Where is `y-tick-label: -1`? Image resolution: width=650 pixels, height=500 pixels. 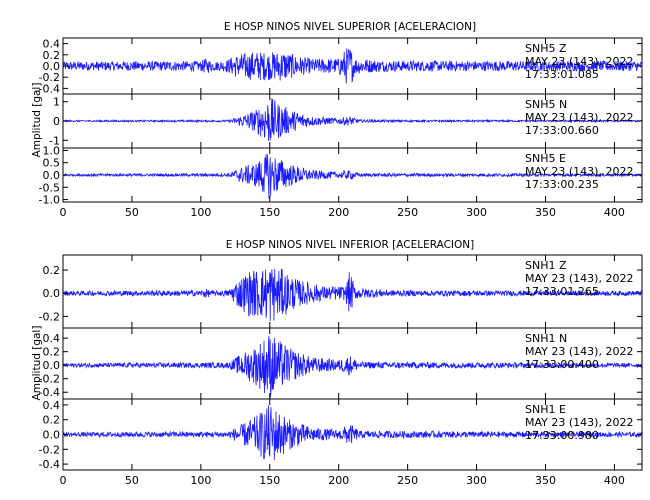
y-tick-label: -1 is located at coordinates (54, 140).